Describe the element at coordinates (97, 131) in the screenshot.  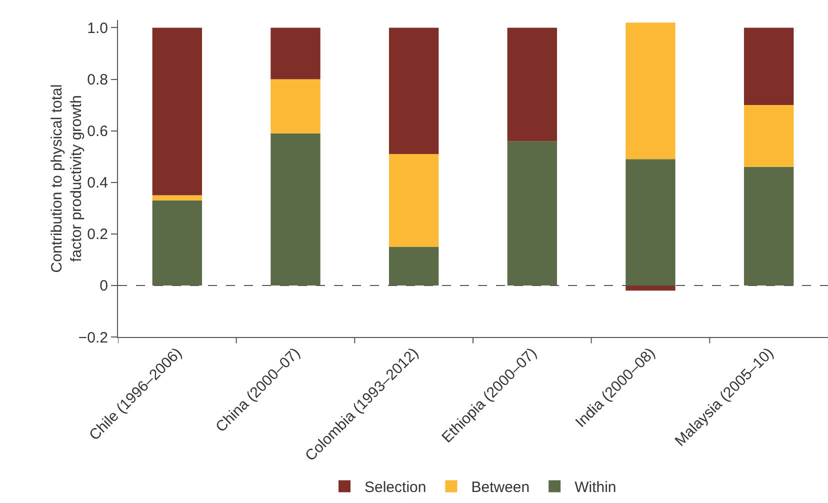
I see `y-tick-label: 0.6` at that location.